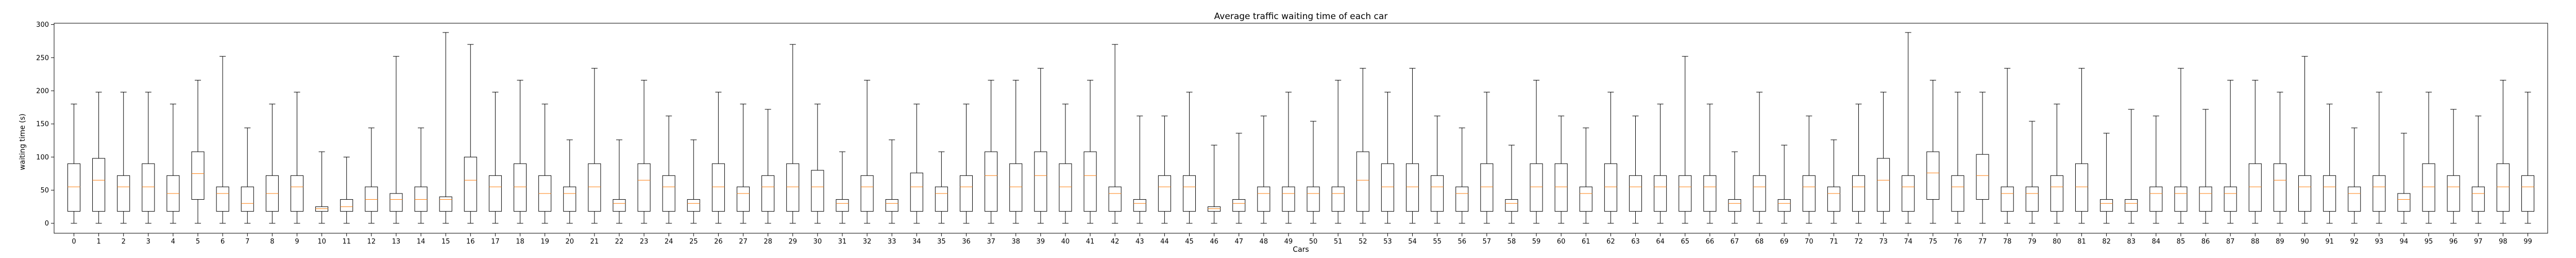 The height and width of the screenshot is (258, 2576). Describe the element at coordinates (1041, 242) in the screenshot. I see `x-tick-label: 39` at that location.